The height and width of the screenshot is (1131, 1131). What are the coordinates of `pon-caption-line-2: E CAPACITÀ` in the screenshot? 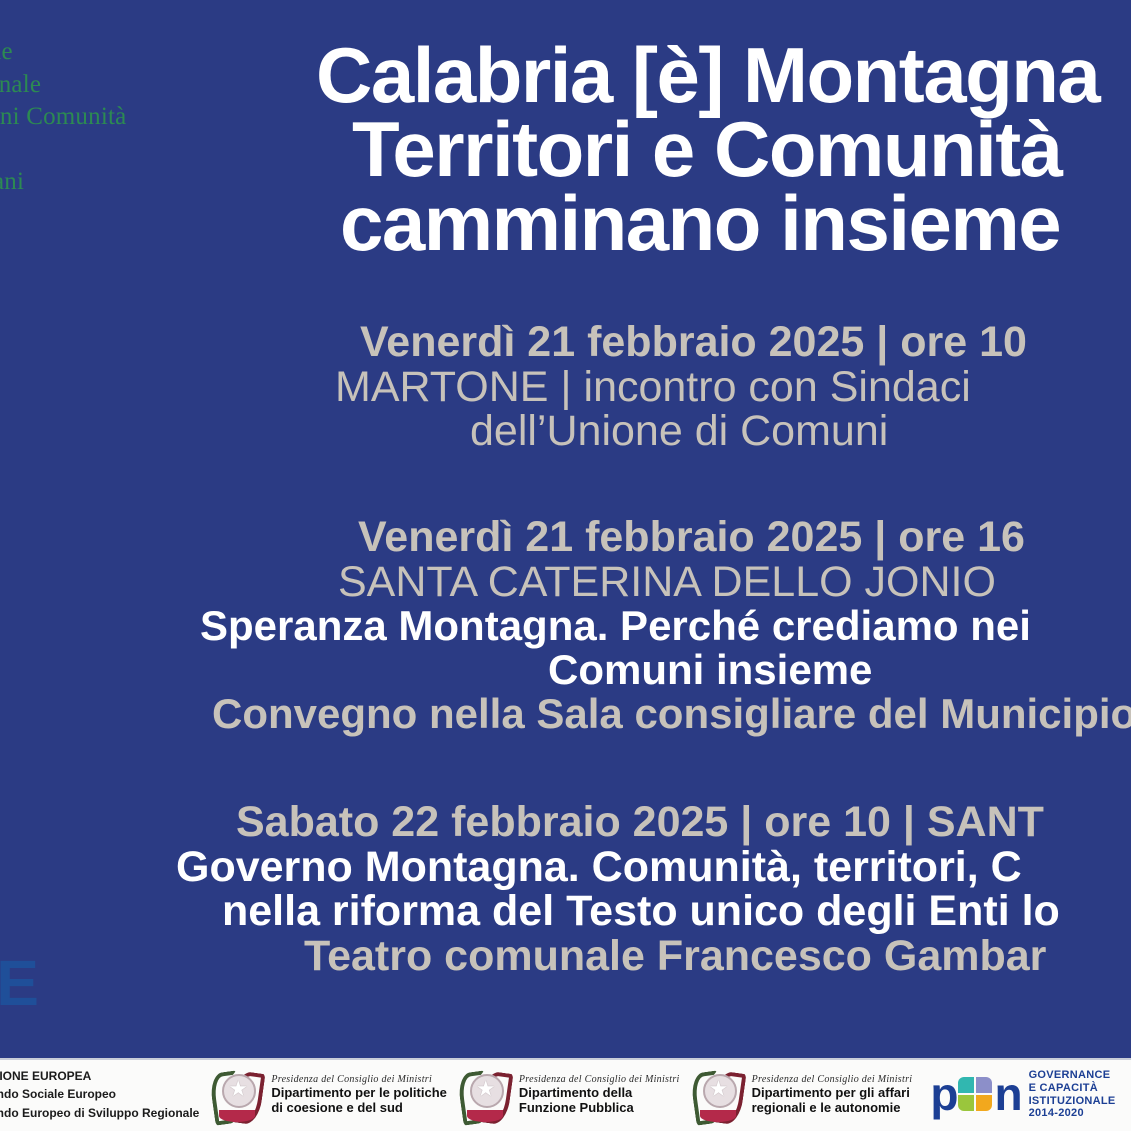 It's located at (1063, 1087).